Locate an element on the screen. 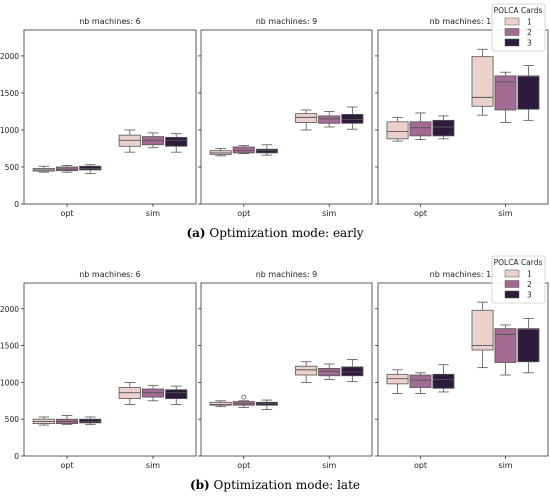  y-tick-label: 1000 is located at coordinates (9, 130).